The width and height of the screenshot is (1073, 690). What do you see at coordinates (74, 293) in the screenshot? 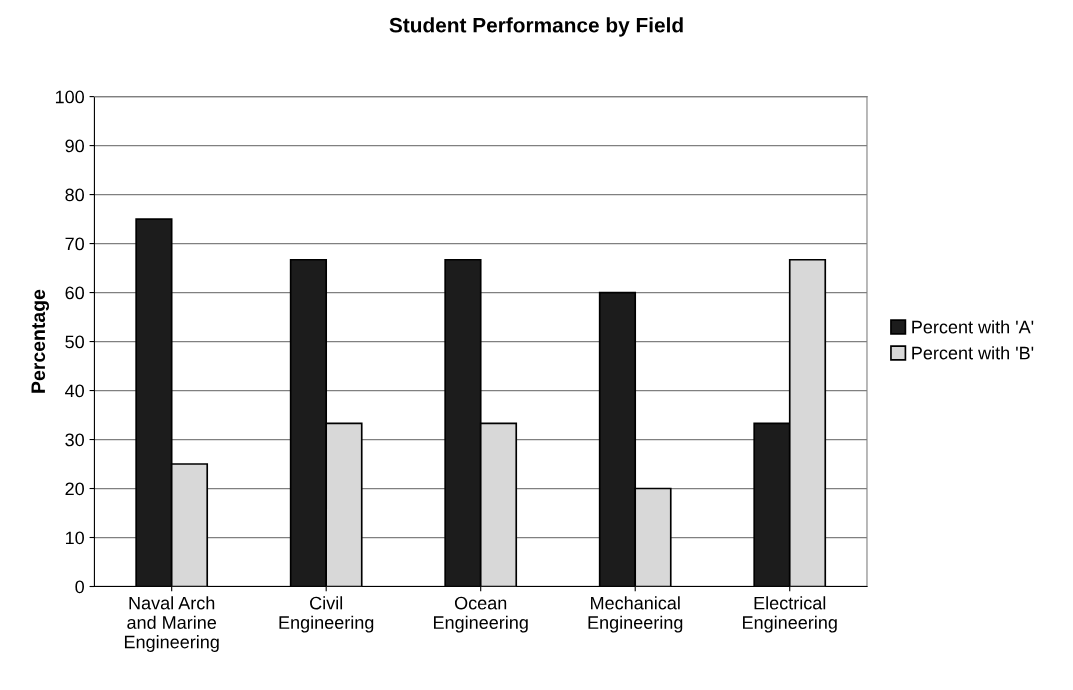
I see `y-tick-label: 60` at bounding box center [74, 293].